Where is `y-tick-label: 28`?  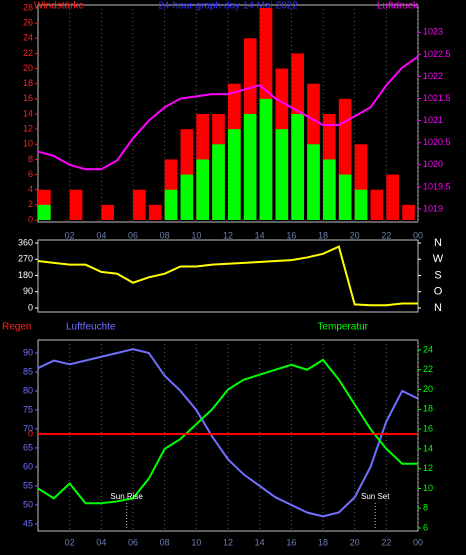
y-tick-label: 28 is located at coordinates (28, 7).